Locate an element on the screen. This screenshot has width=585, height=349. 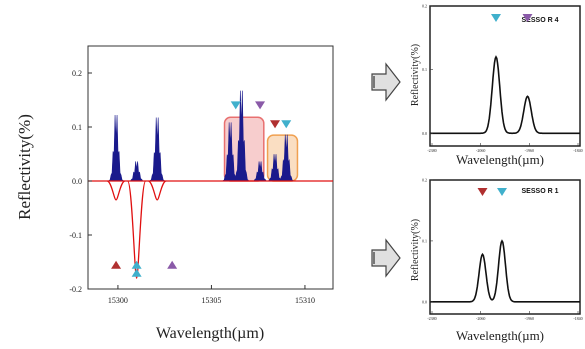
bottom-y-axis-label: Reflectivity(%) is located at coordinates (415, 250).